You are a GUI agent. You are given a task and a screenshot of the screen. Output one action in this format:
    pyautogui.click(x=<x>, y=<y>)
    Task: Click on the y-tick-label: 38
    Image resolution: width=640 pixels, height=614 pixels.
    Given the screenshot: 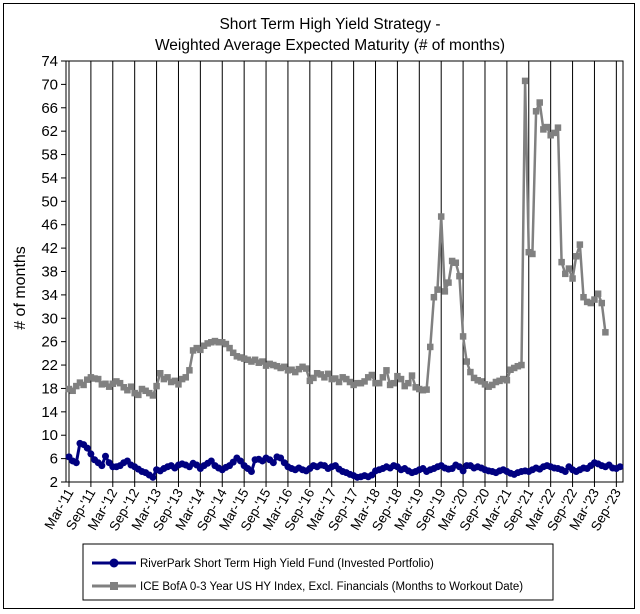 What is the action you would take?
    pyautogui.click(x=49, y=272)
    